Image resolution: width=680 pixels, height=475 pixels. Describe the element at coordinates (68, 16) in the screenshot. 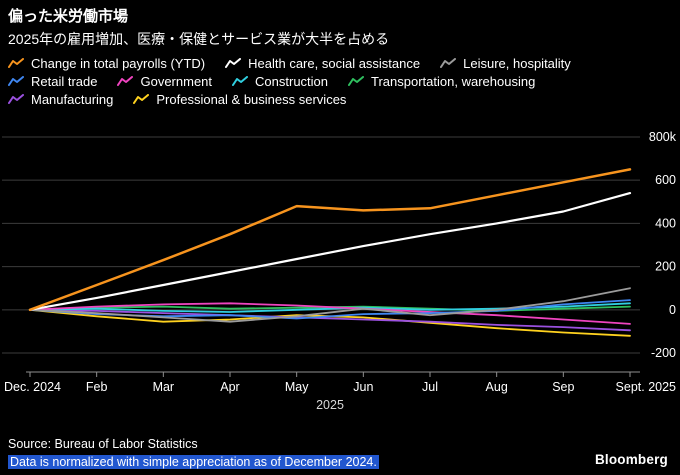

I see `page-title: 偏った米労働市場` at that location.